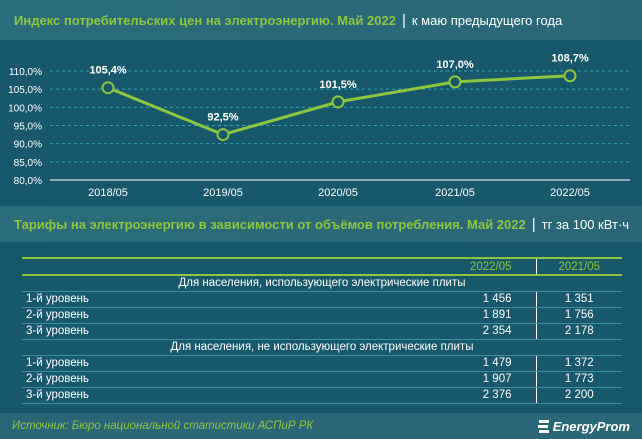 The width and height of the screenshot is (642, 439). Describe the element at coordinates (455, 65) in the screenshot. I see `data-label: 107,0%` at that location.